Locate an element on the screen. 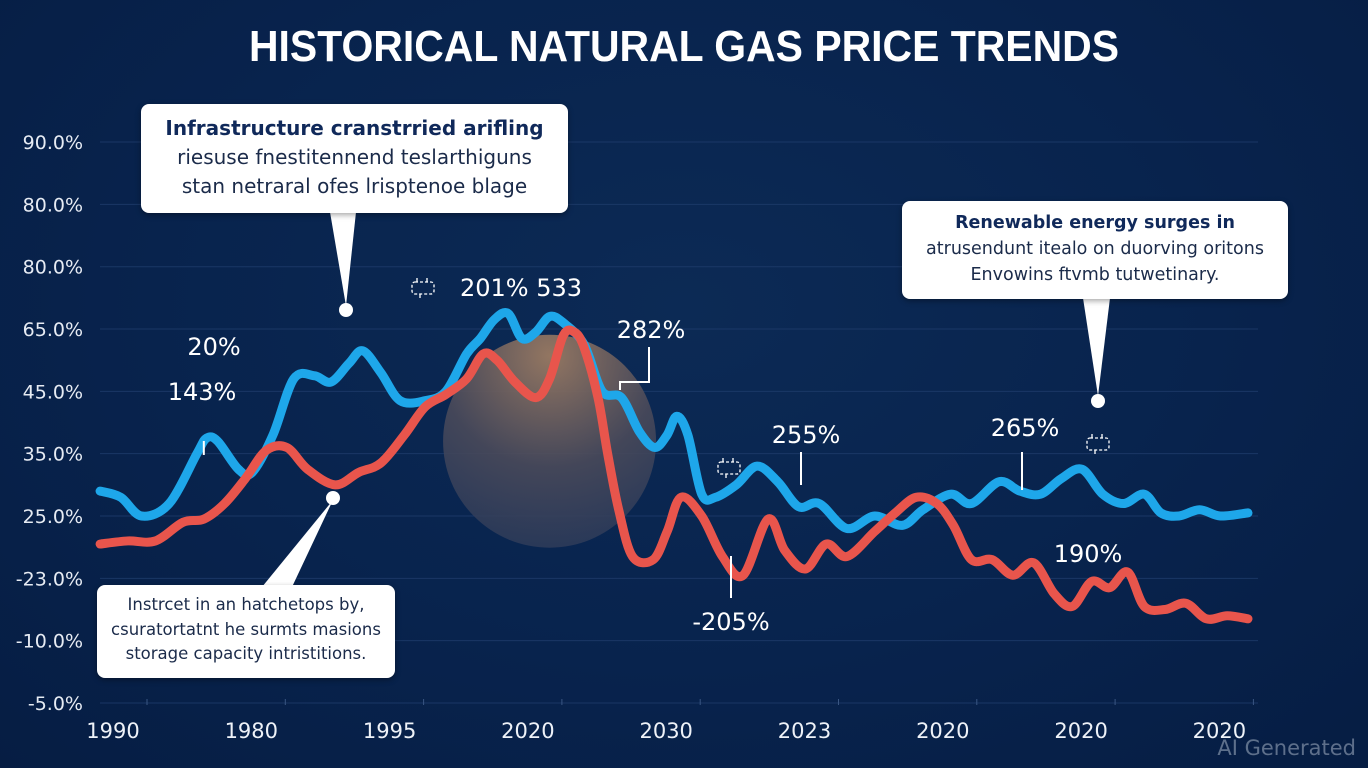 The height and width of the screenshot is (768, 1368). callout-line: storage capacity intristitions. is located at coordinates (246, 653).